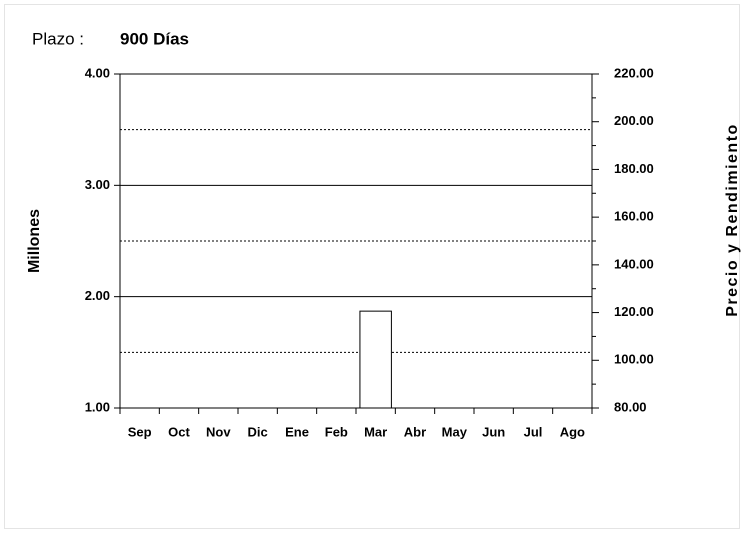  I want to click on y-tick-label: 1.00, so click(97, 406).